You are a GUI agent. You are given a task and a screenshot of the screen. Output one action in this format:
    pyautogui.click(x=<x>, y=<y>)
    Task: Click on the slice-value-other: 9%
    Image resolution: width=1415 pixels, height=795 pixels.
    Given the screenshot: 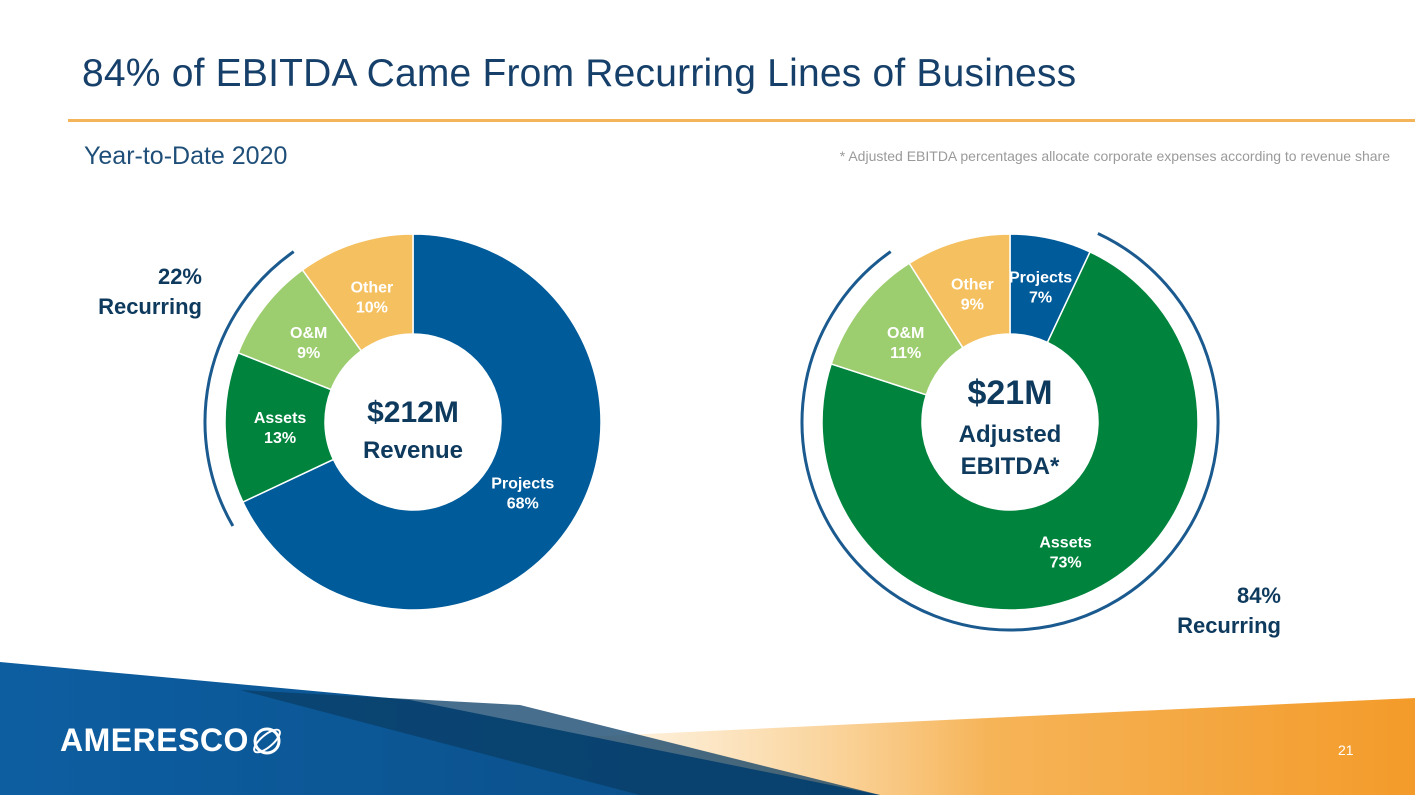 What is the action you would take?
    pyautogui.click(x=972, y=304)
    